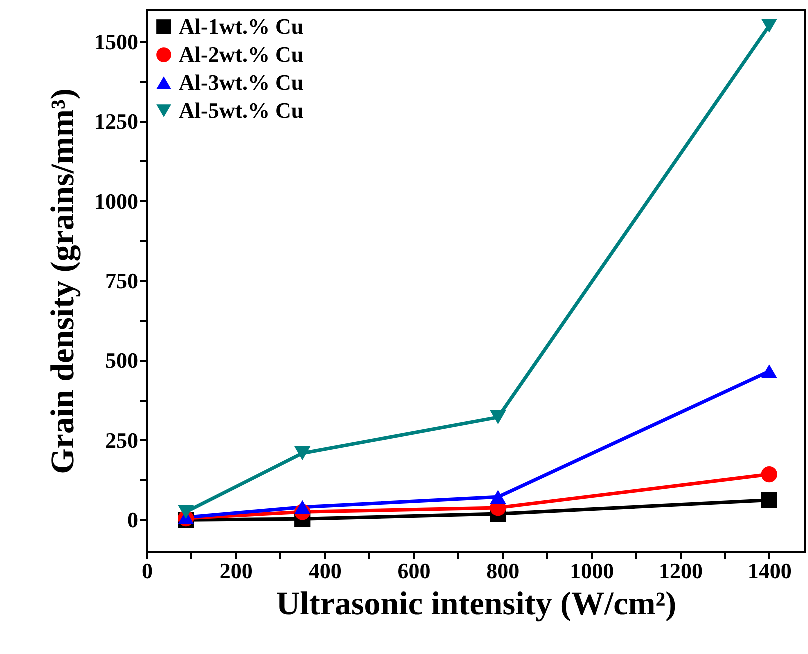 The width and height of the screenshot is (808, 654). What do you see at coordinates (241, 110) in the screenshot?
I see `legend-label: Al-5wt.% Cu` at bounding box center [241, 110].